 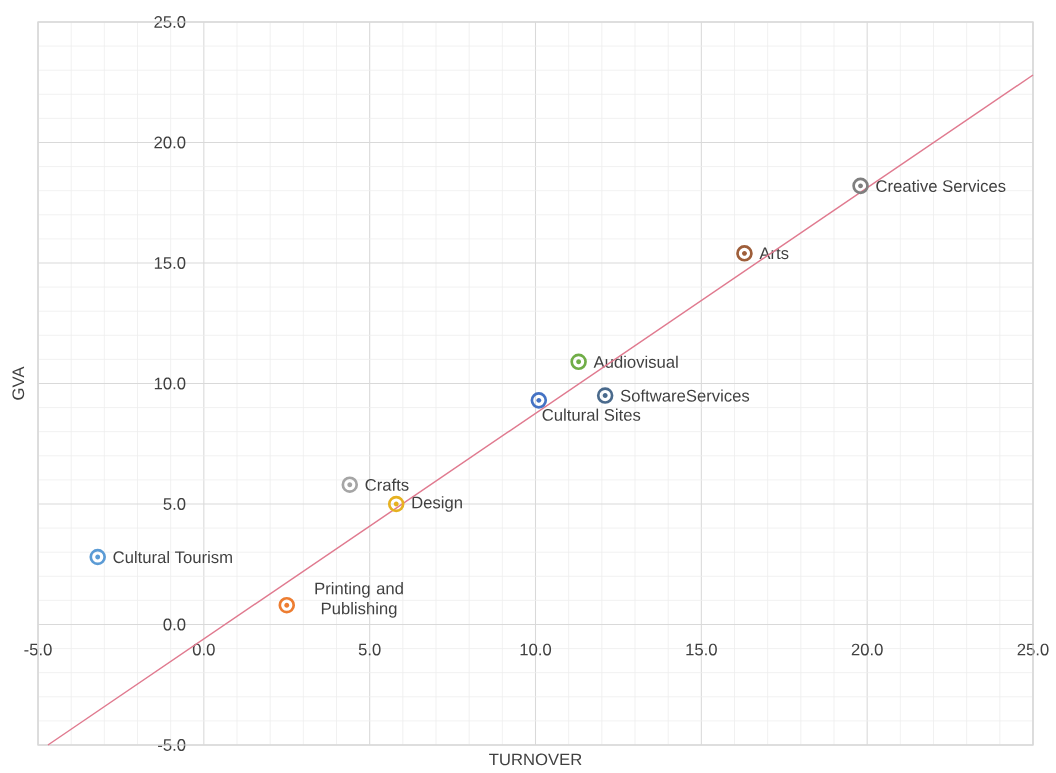 What do you see at coordinates (174, 504) in the screenshot?
I see `y-tick-label: 5.0` at bounding box center [174, 504].